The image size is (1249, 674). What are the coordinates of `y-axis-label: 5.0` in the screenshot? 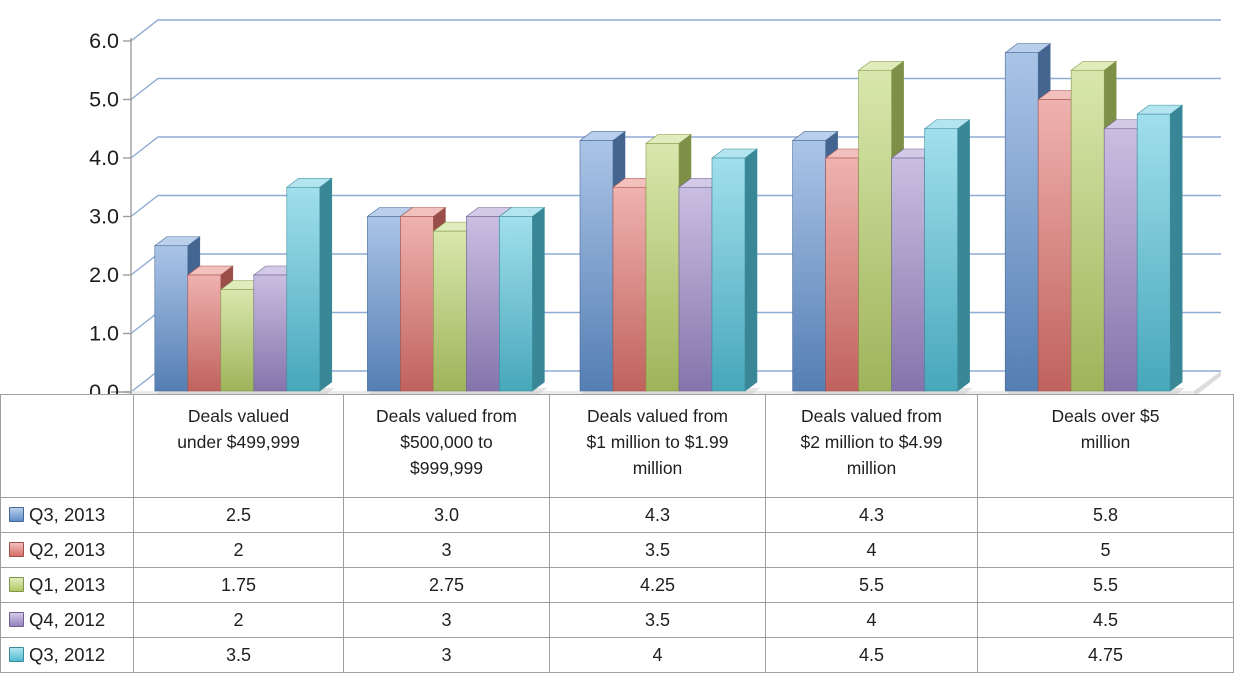 It's located at (104, 100).